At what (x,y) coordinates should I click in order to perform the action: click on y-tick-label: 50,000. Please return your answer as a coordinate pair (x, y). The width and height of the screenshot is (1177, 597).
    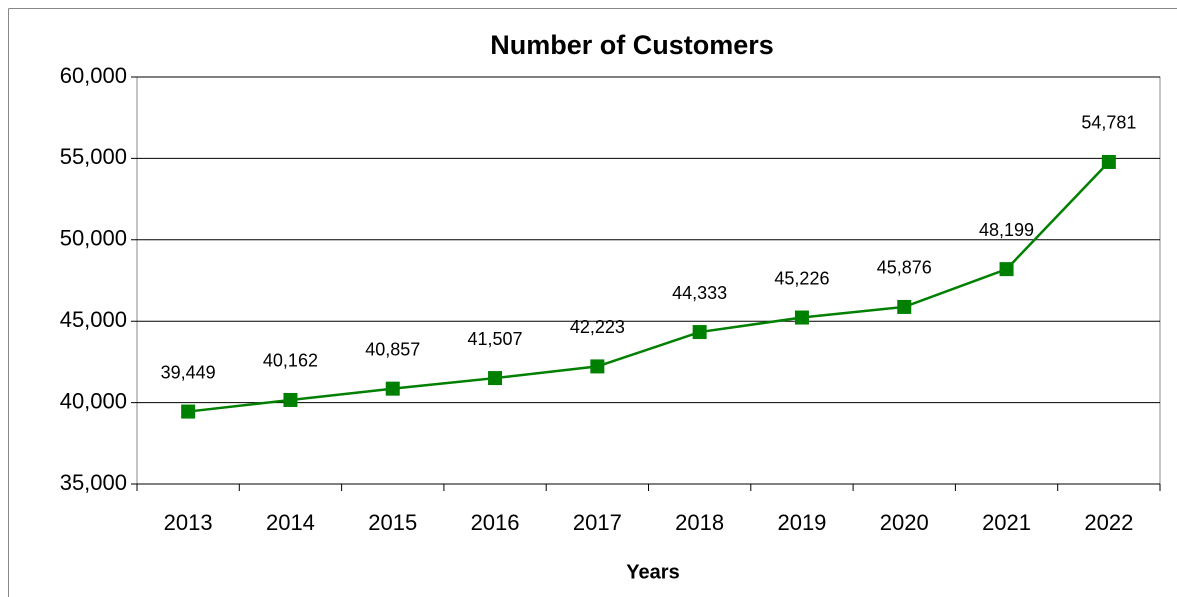
    Looking at the image, I should click on (93, 238).